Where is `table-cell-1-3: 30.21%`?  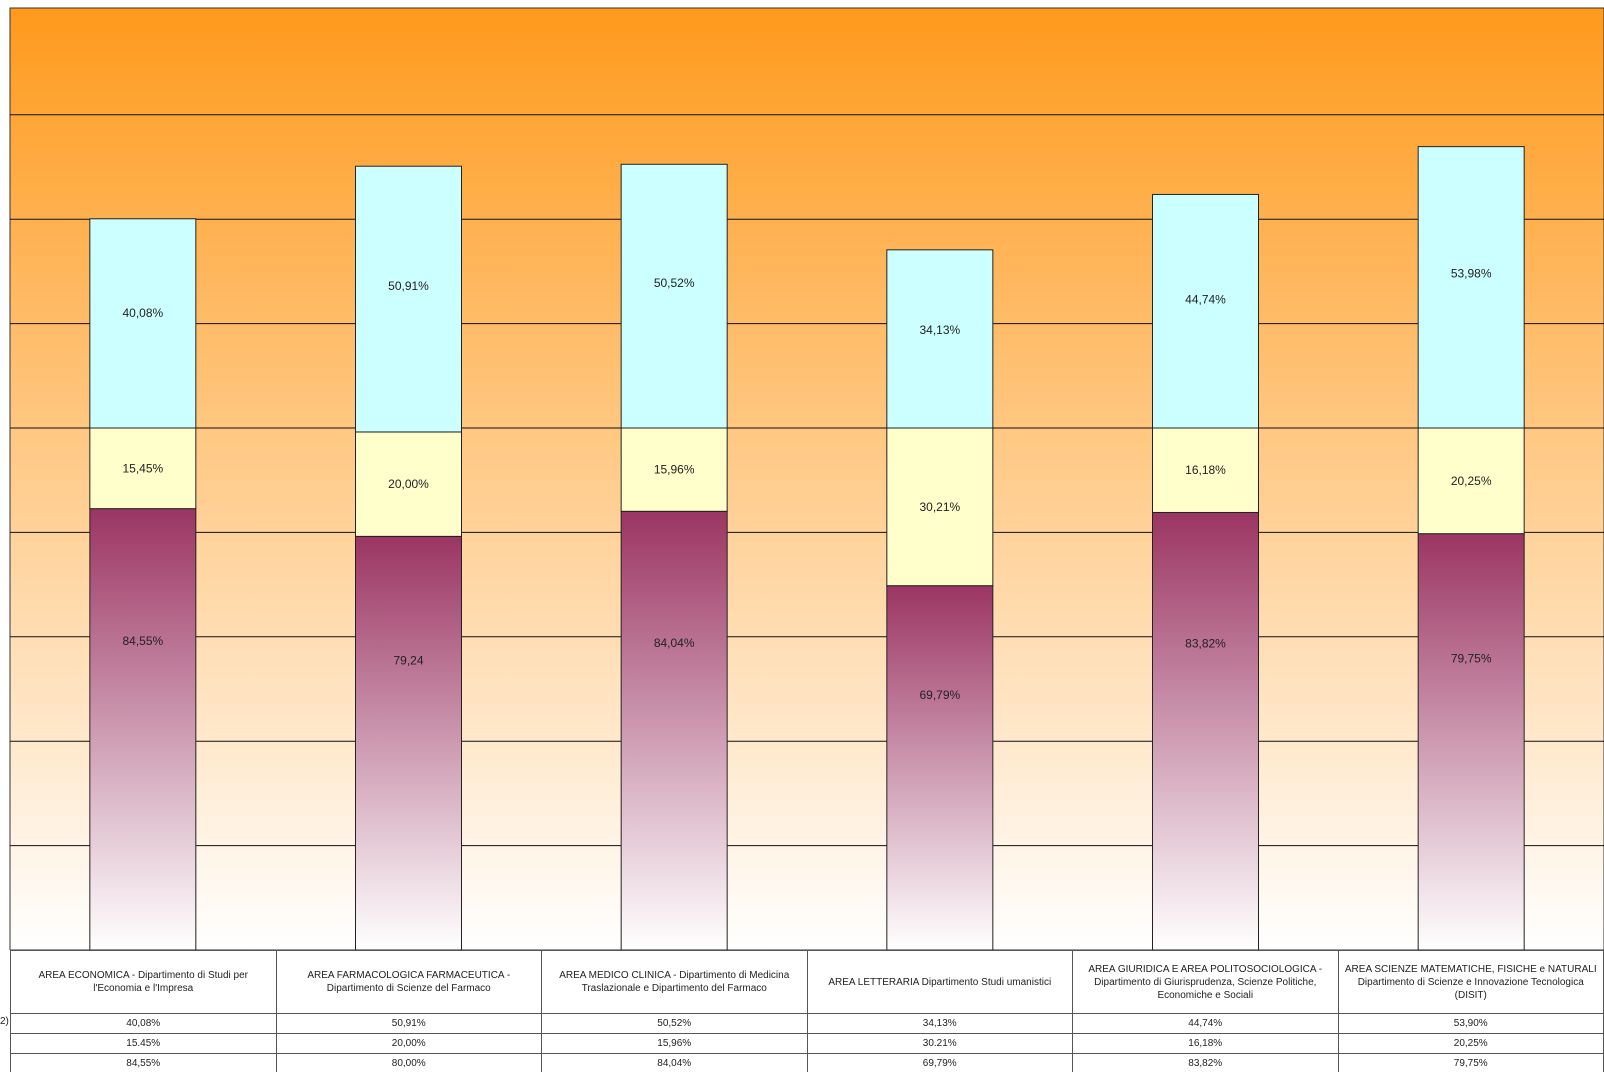 table-cell-1-3: 30.21% is located at coordinates (939, 1043).